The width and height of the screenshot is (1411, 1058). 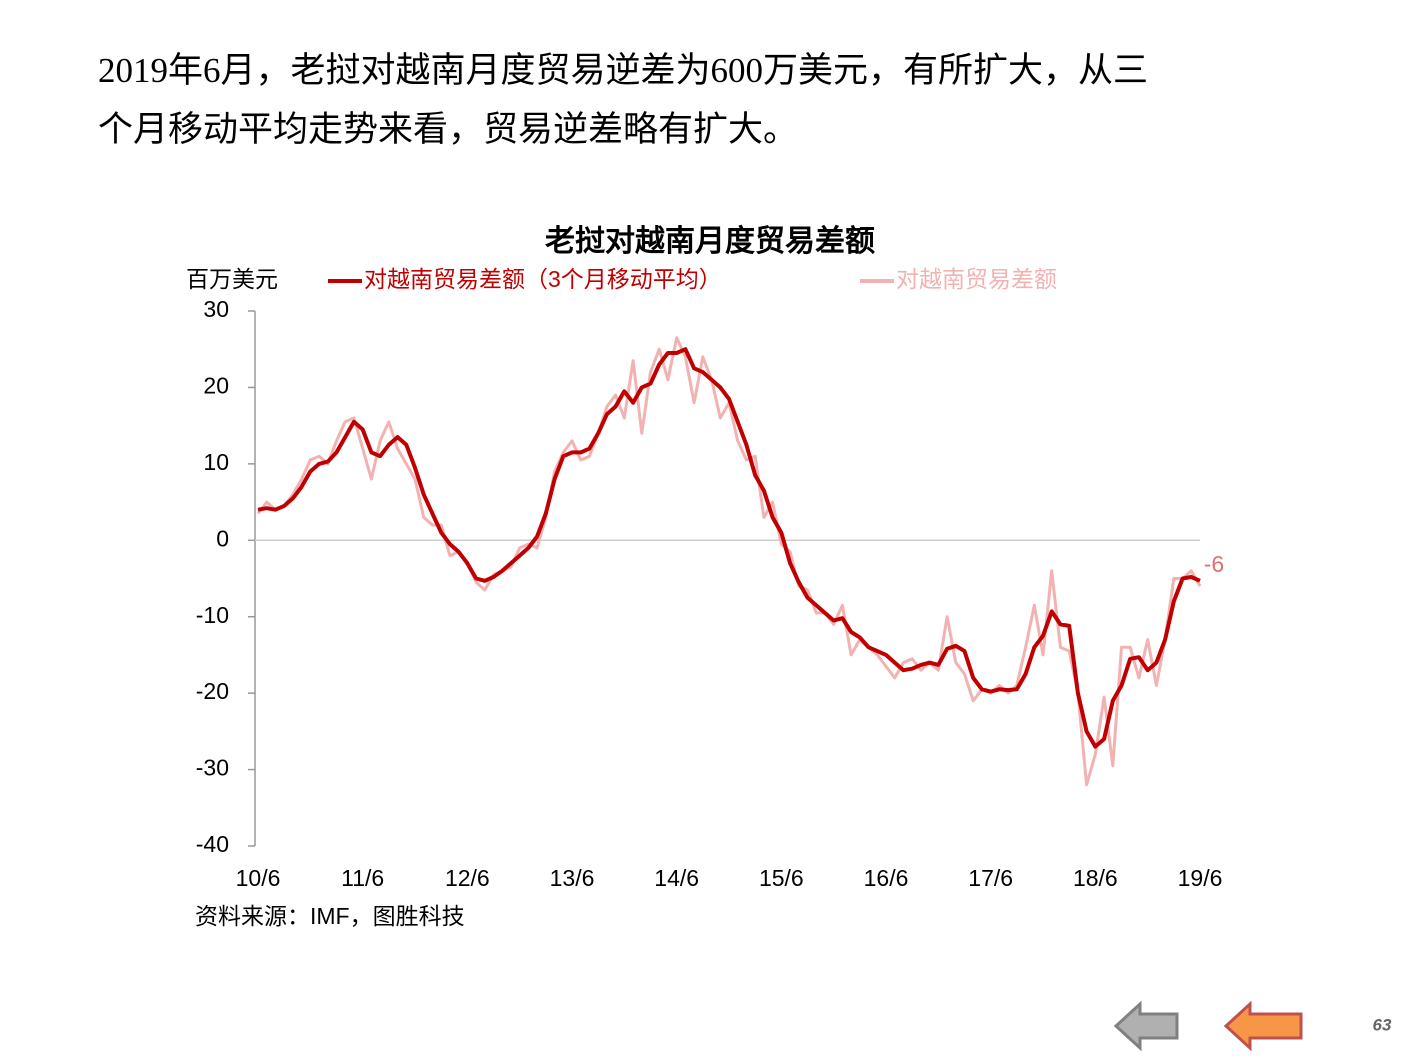 What do you see at coordinates (710, 241) in the screenshot?
I see `chart-title: 老挝对越南月度贸易差额` at bounding box center [710, 241].